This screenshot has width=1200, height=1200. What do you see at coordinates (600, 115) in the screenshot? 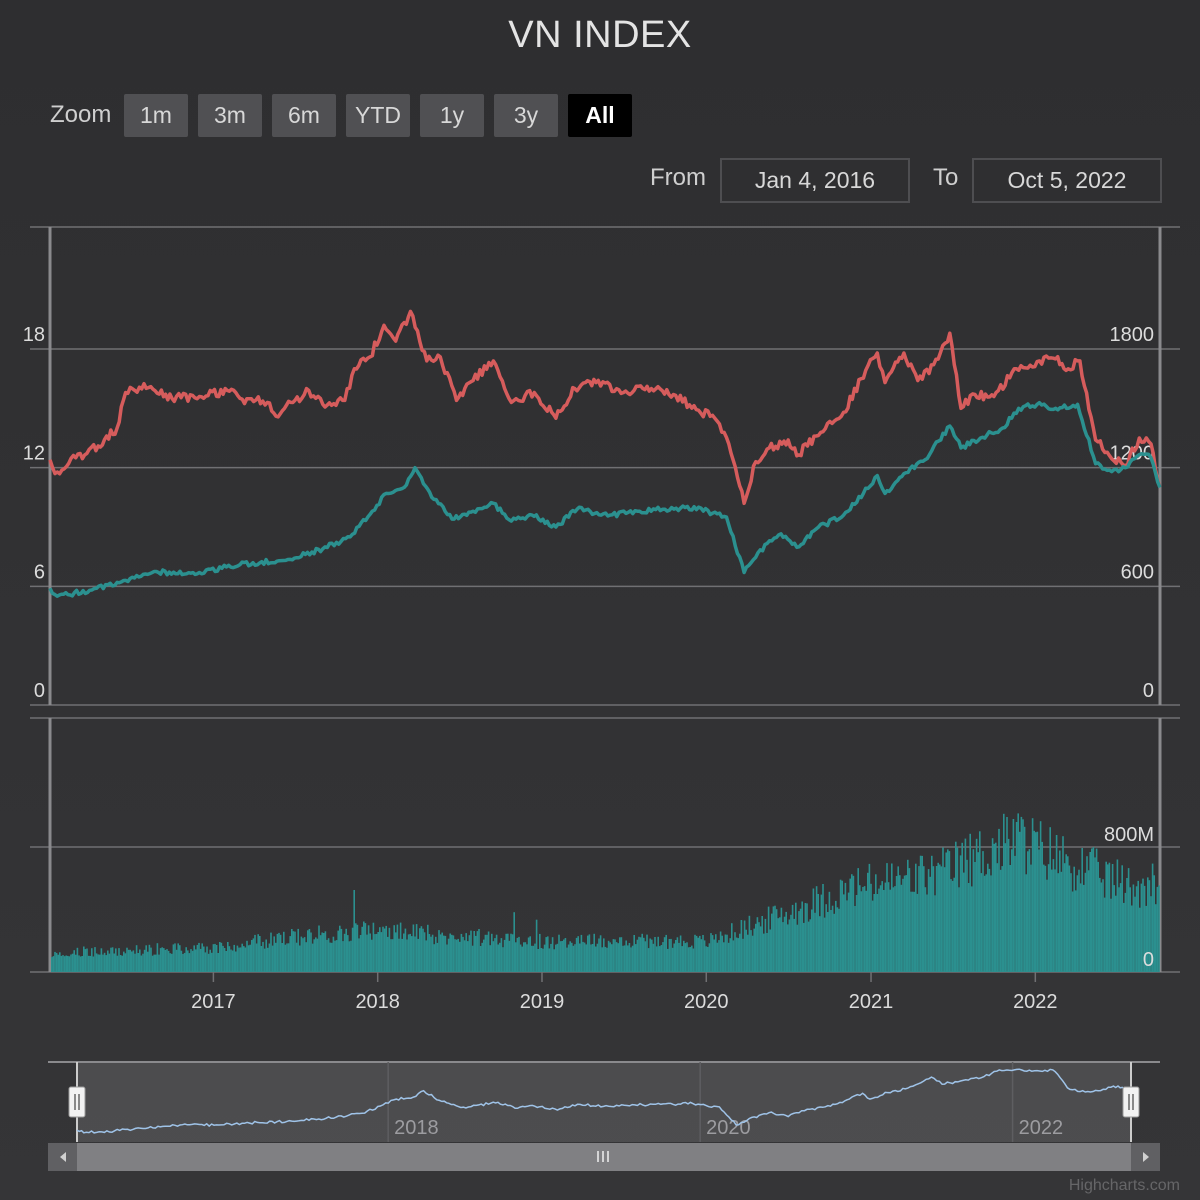
I see `zoom-all-button: All` at bounding box center [600, 115].